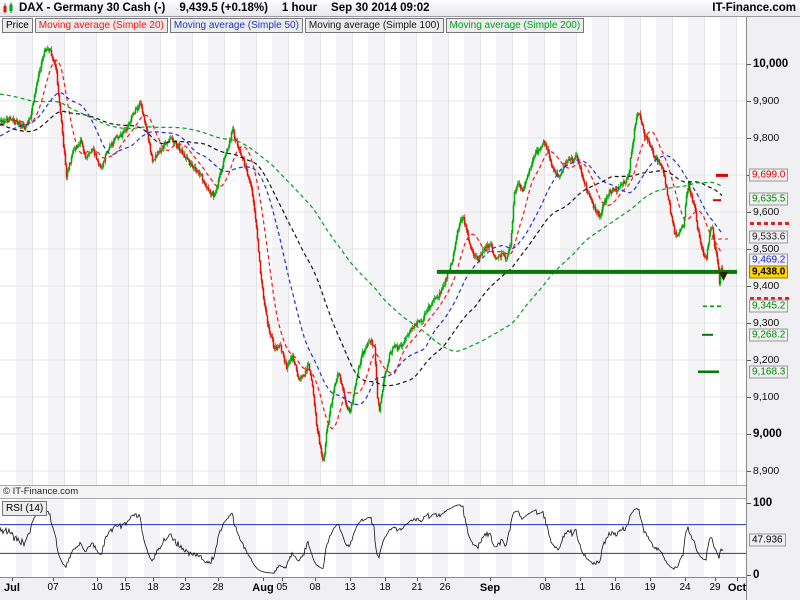  What do you see at coordinates (766, 138) in the screenshot?
I see `price-tick-label: 9,800` at bounding box center [766, 138].